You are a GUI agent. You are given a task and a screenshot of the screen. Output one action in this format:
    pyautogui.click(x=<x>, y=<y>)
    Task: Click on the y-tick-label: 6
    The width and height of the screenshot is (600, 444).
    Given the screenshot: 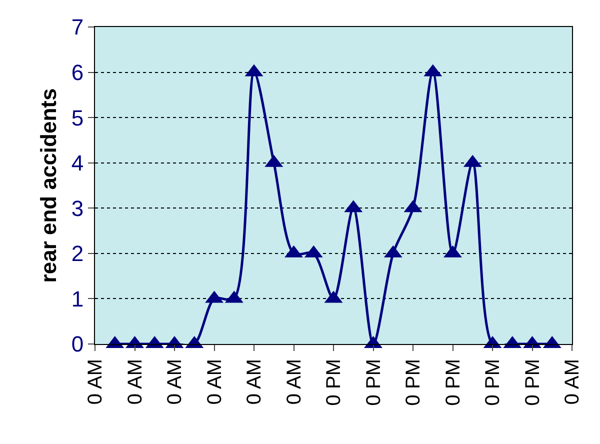 What is the action you would take?
    pyautogui.click(x=77, y=72)
    